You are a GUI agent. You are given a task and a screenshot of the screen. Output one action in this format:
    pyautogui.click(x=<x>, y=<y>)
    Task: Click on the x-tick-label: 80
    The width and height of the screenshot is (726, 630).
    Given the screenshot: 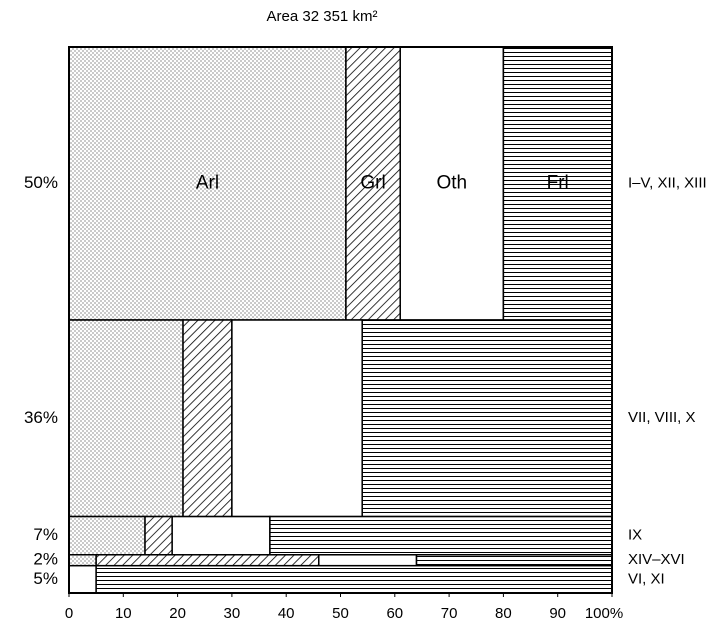 What is the action you would take?
    pyautogui.click(x=503, y=613)
    